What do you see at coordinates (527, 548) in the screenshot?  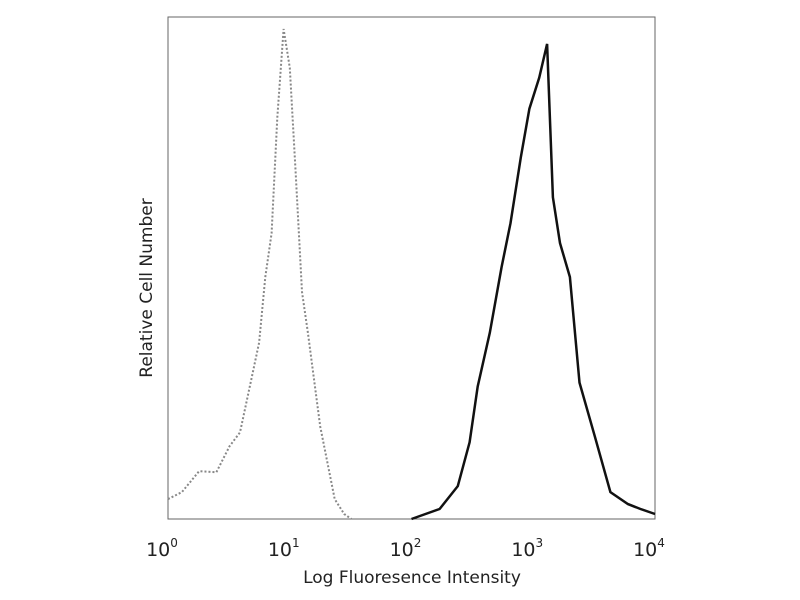 I see `x-tick-label: 10³` at bounding box center [527, 548].